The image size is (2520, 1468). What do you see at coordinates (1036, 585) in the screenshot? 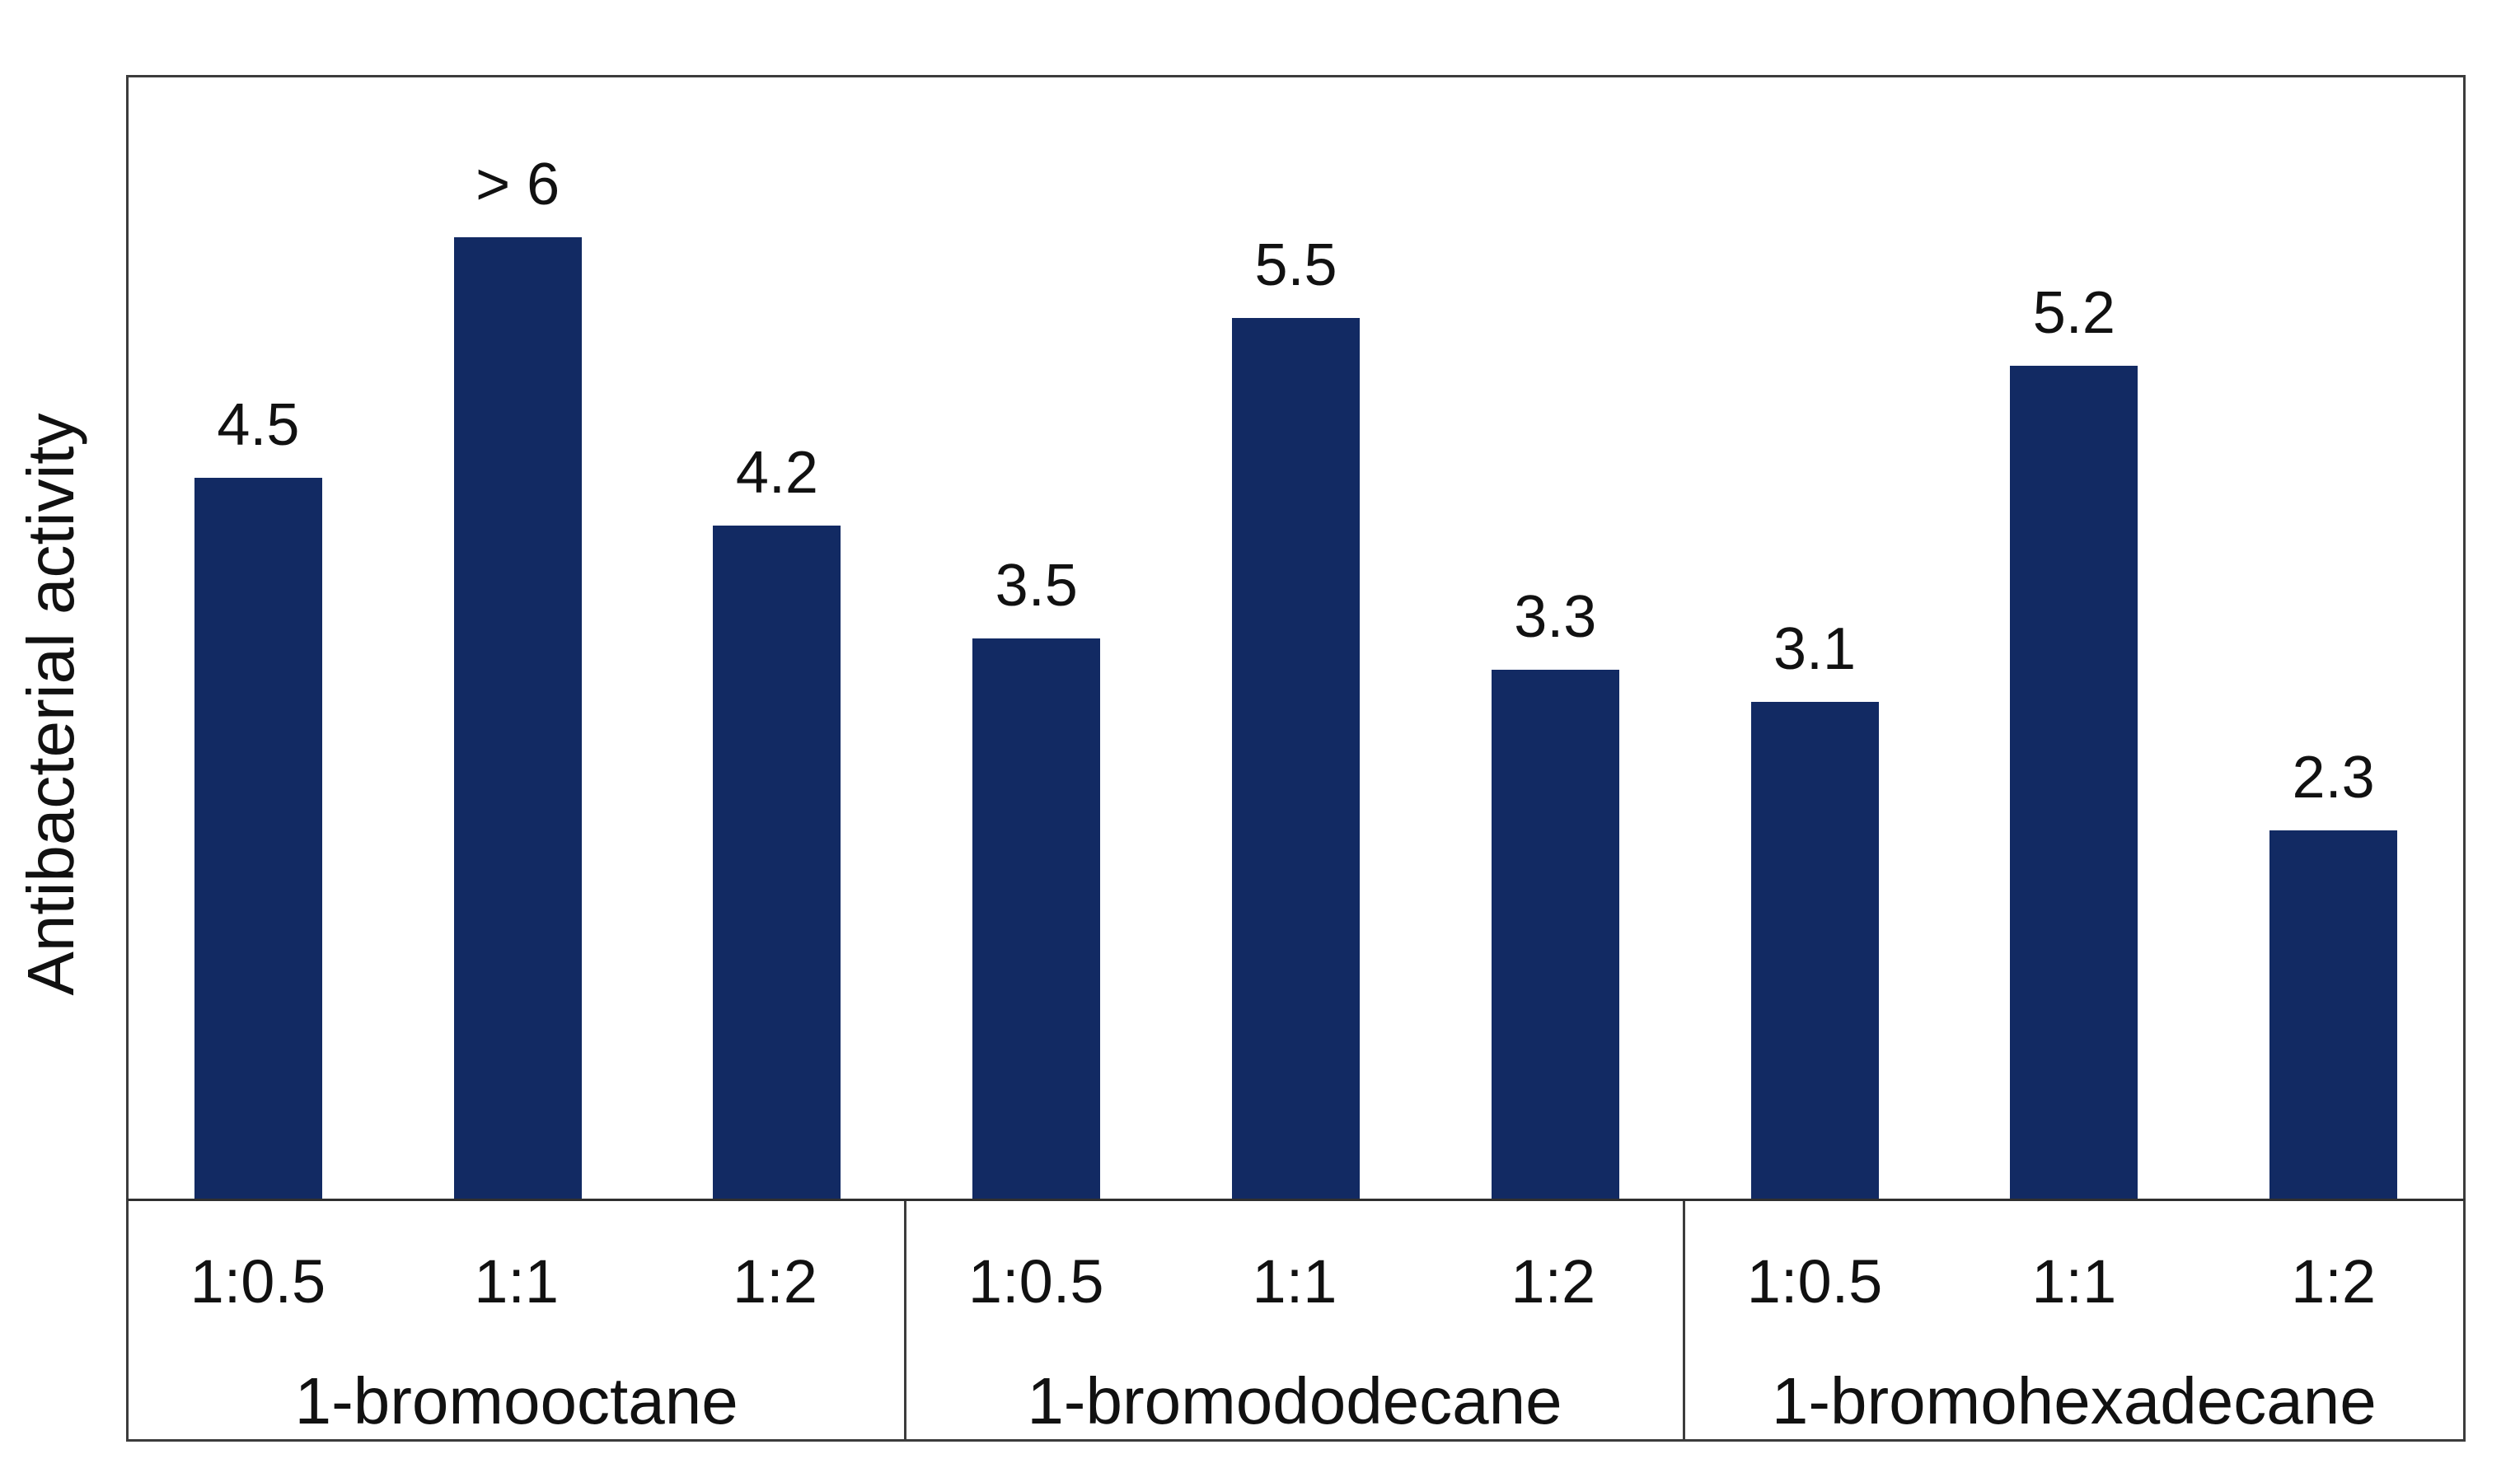
I see `bar-value-label: 3.5` at bounding box center [1036, 585].